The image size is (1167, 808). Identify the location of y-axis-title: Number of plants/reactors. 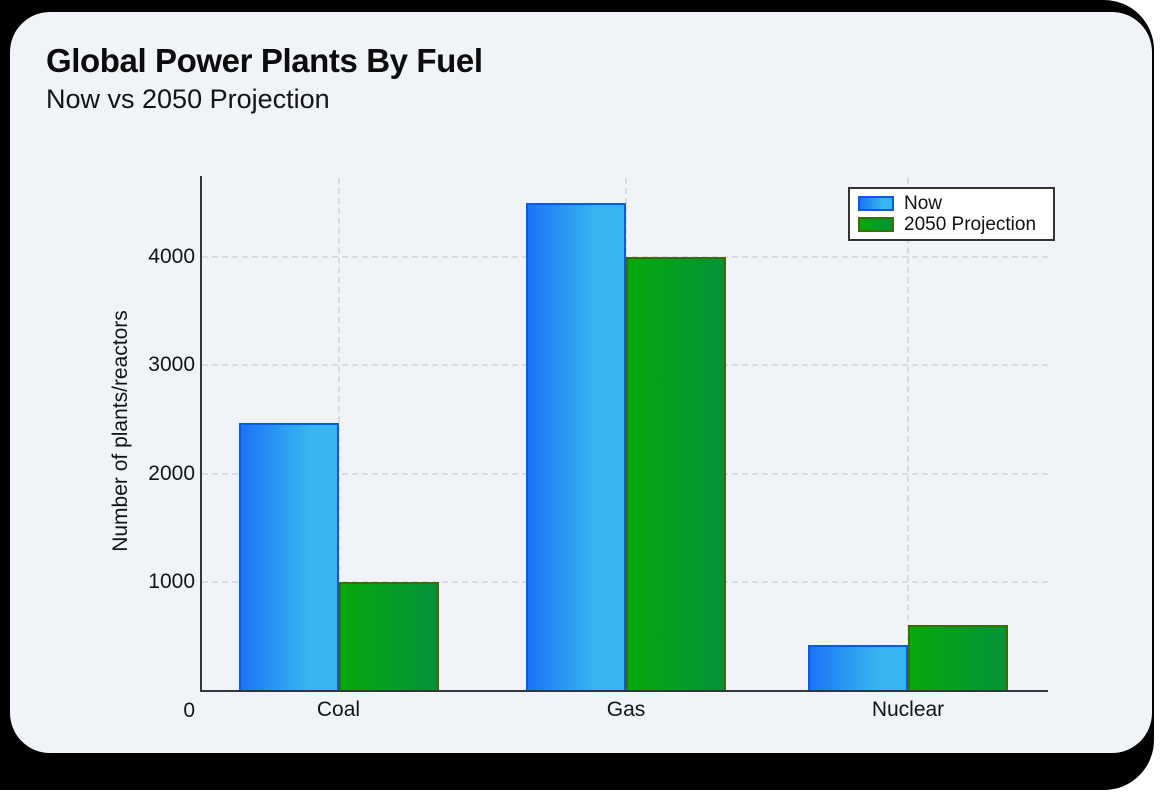
(120, 431).